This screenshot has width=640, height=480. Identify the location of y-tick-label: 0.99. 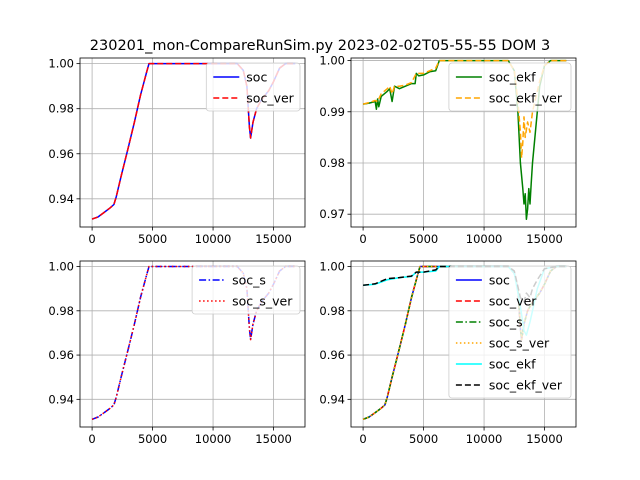
(332, 112).